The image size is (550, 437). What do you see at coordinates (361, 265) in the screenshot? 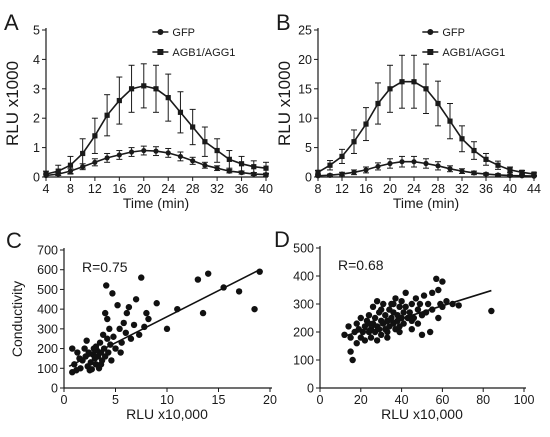
I see `chart-d-correlation-label: R=0.68` at bounding box center [361, 265].